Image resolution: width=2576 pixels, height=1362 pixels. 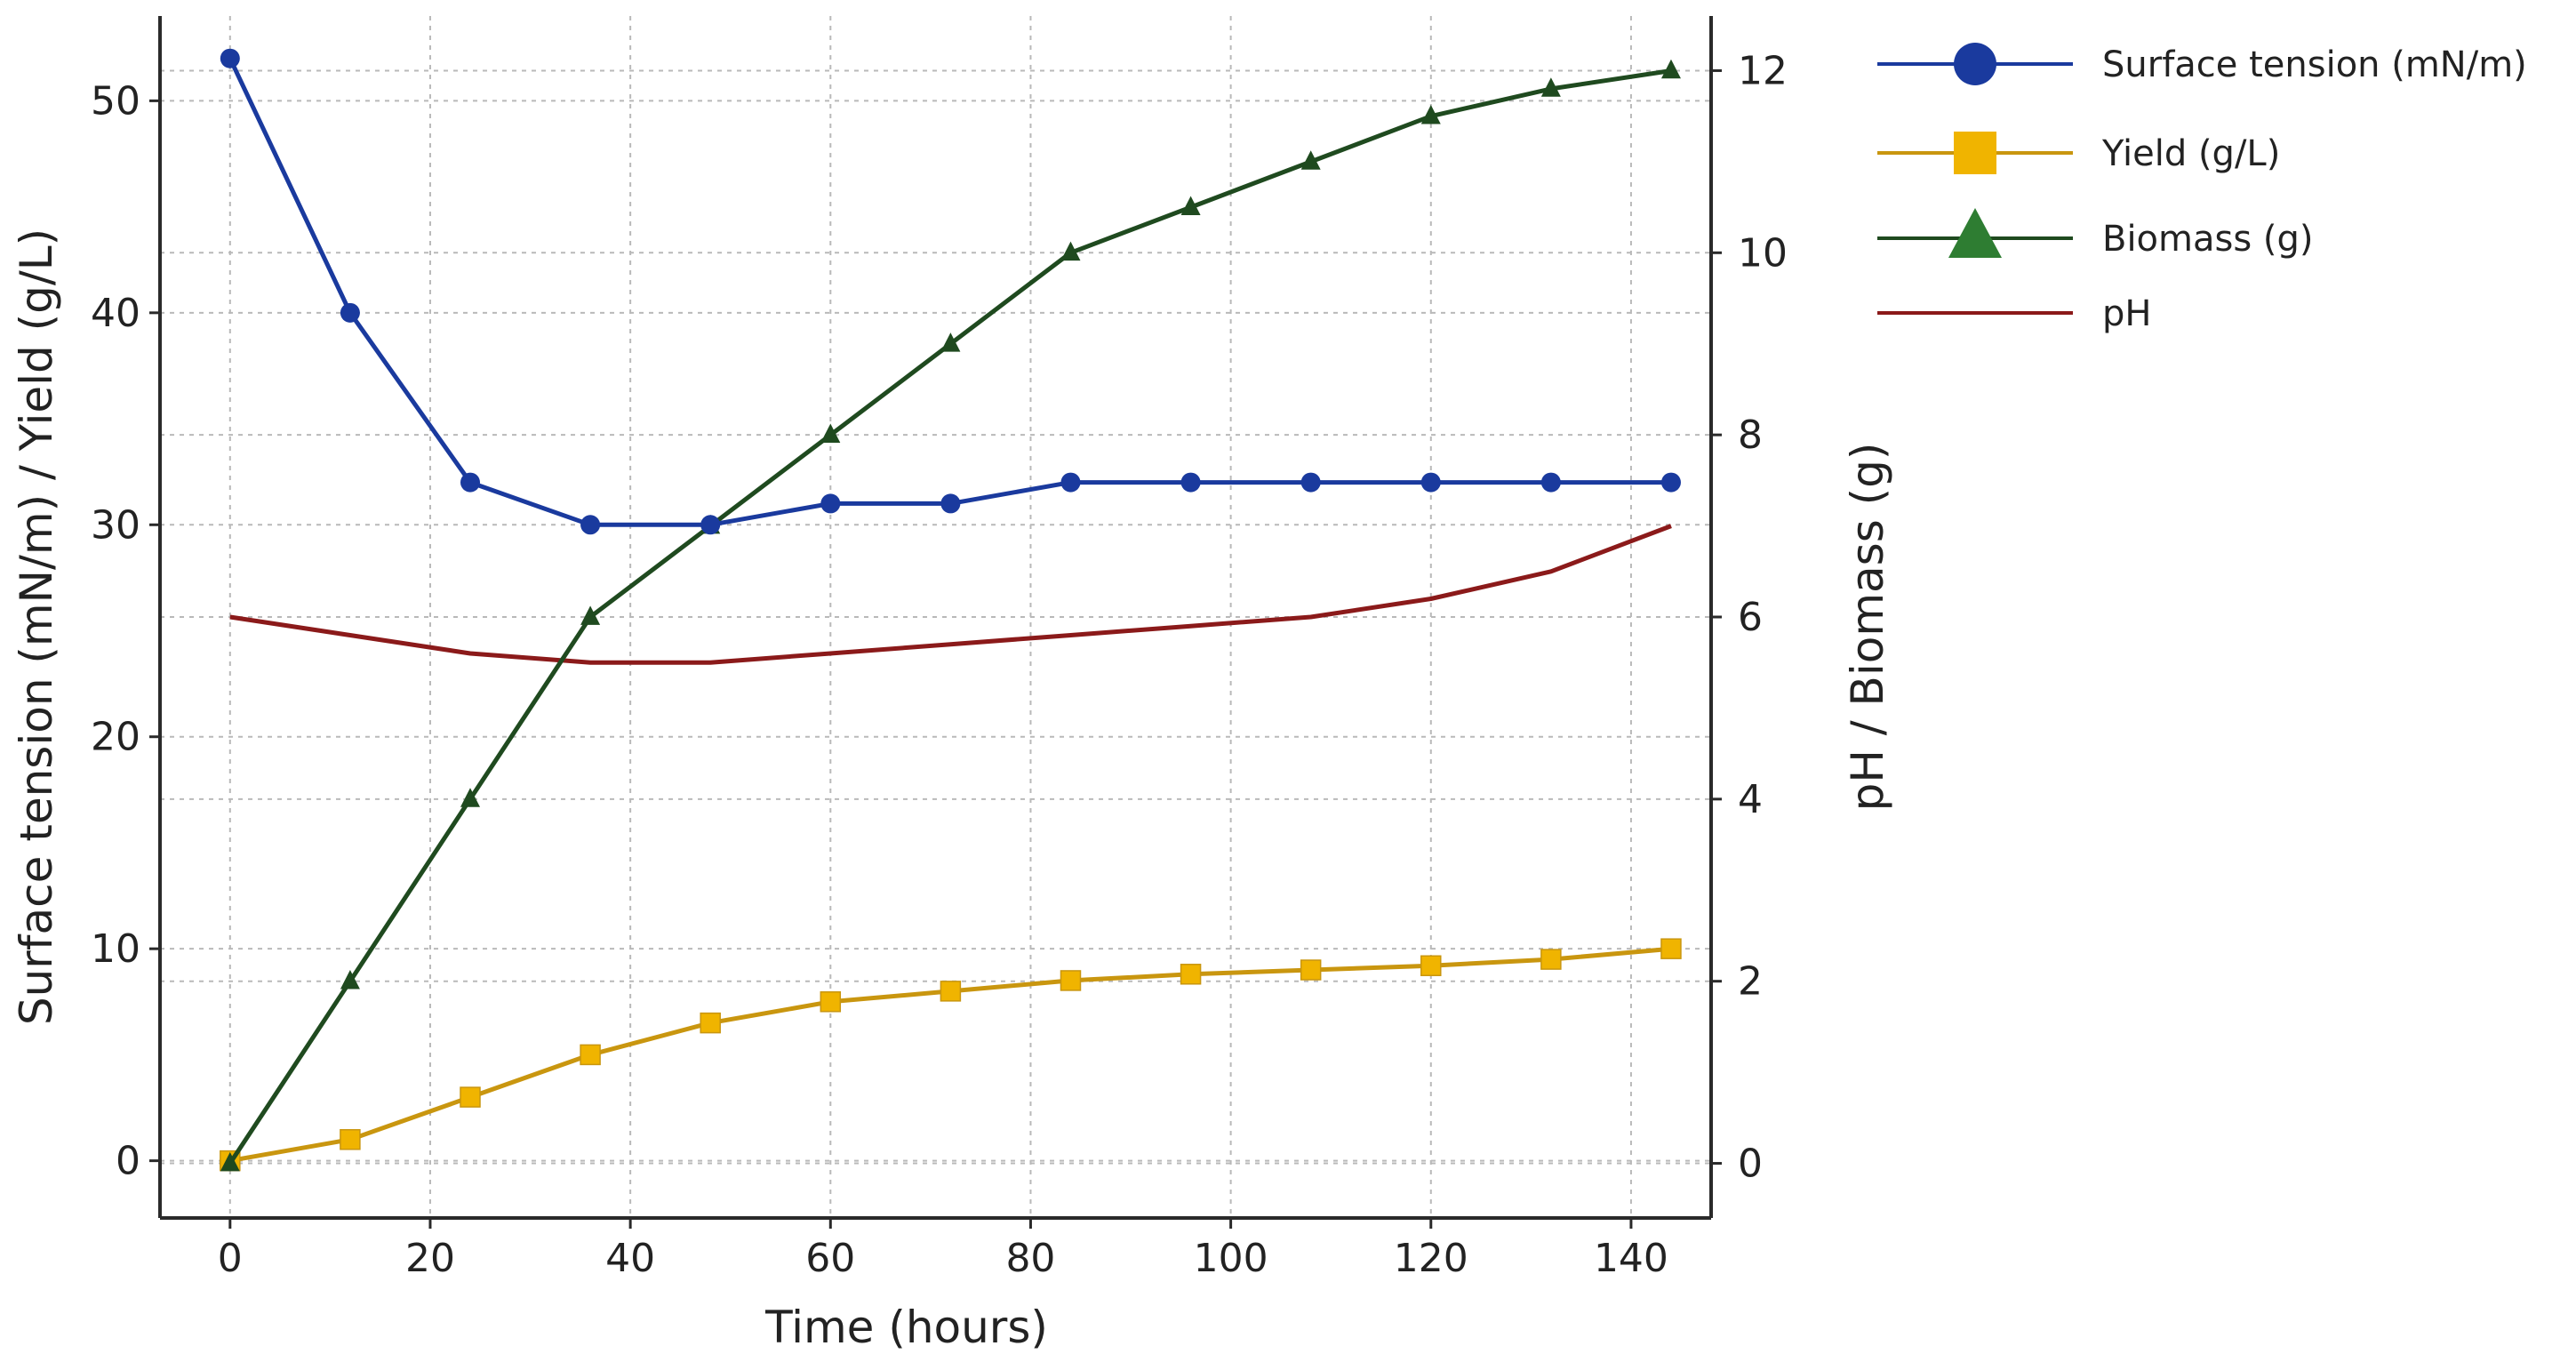 I want to click on y-axis-label-left: Surface tension (mN/m) / Yield (g/L), so click(x=36, y=626).